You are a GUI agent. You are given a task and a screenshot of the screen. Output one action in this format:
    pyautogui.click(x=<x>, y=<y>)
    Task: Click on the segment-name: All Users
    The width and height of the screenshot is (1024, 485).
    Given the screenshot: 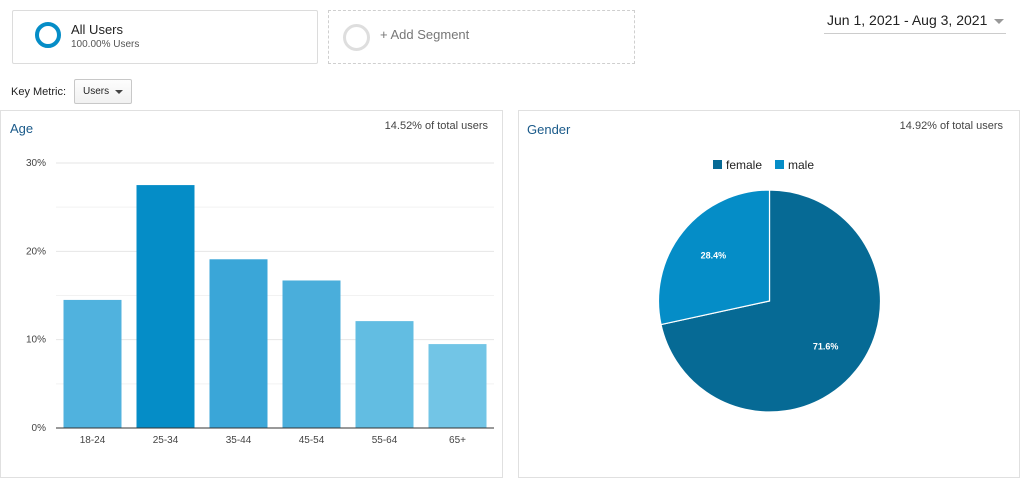 What is the action you would take?
    pyautogui.click(x=97, y=29)
    